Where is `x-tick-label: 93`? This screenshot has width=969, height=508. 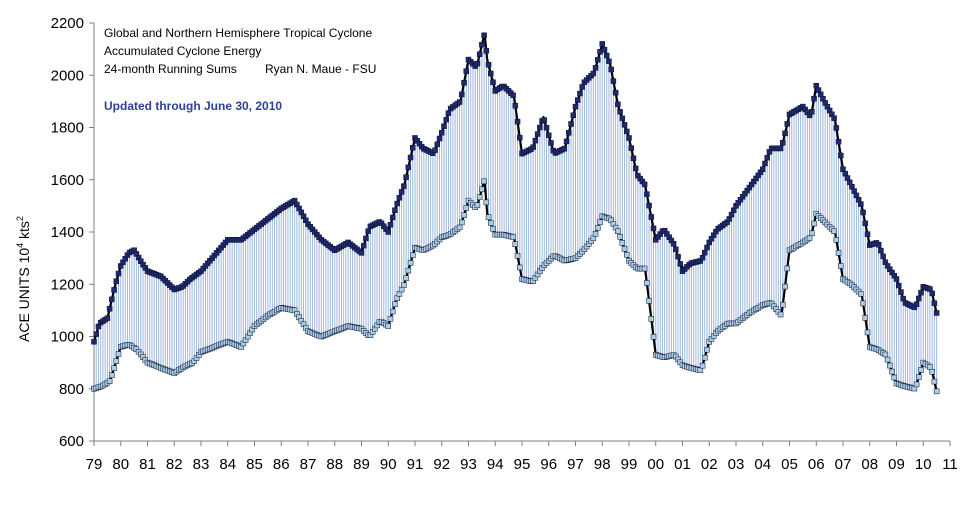
x-tick-label: 93 is located at coordinates (468, 464).